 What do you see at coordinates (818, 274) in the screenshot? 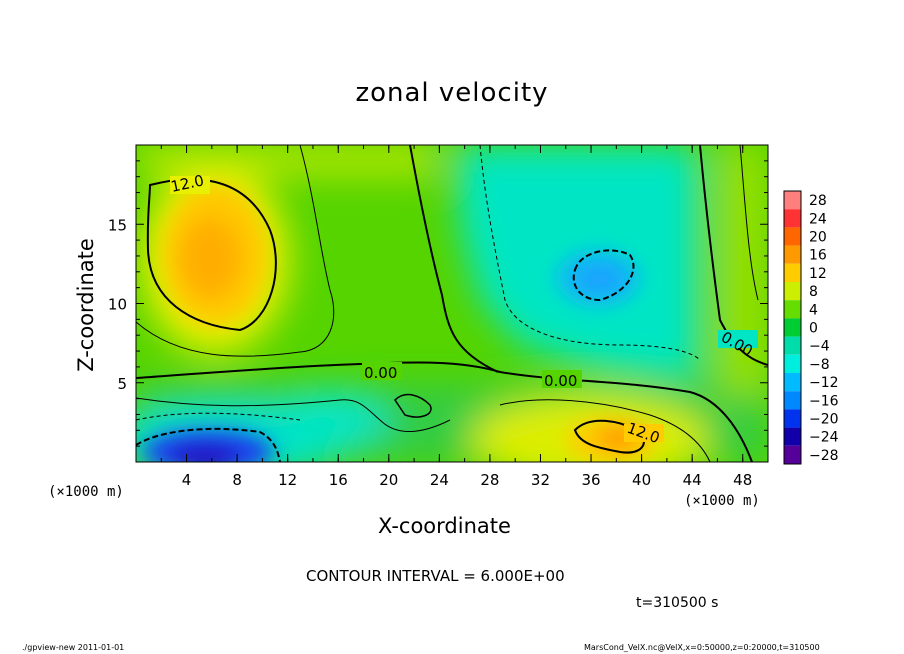
I see `colorbar-label: 12` at bounding box center [818, 274].